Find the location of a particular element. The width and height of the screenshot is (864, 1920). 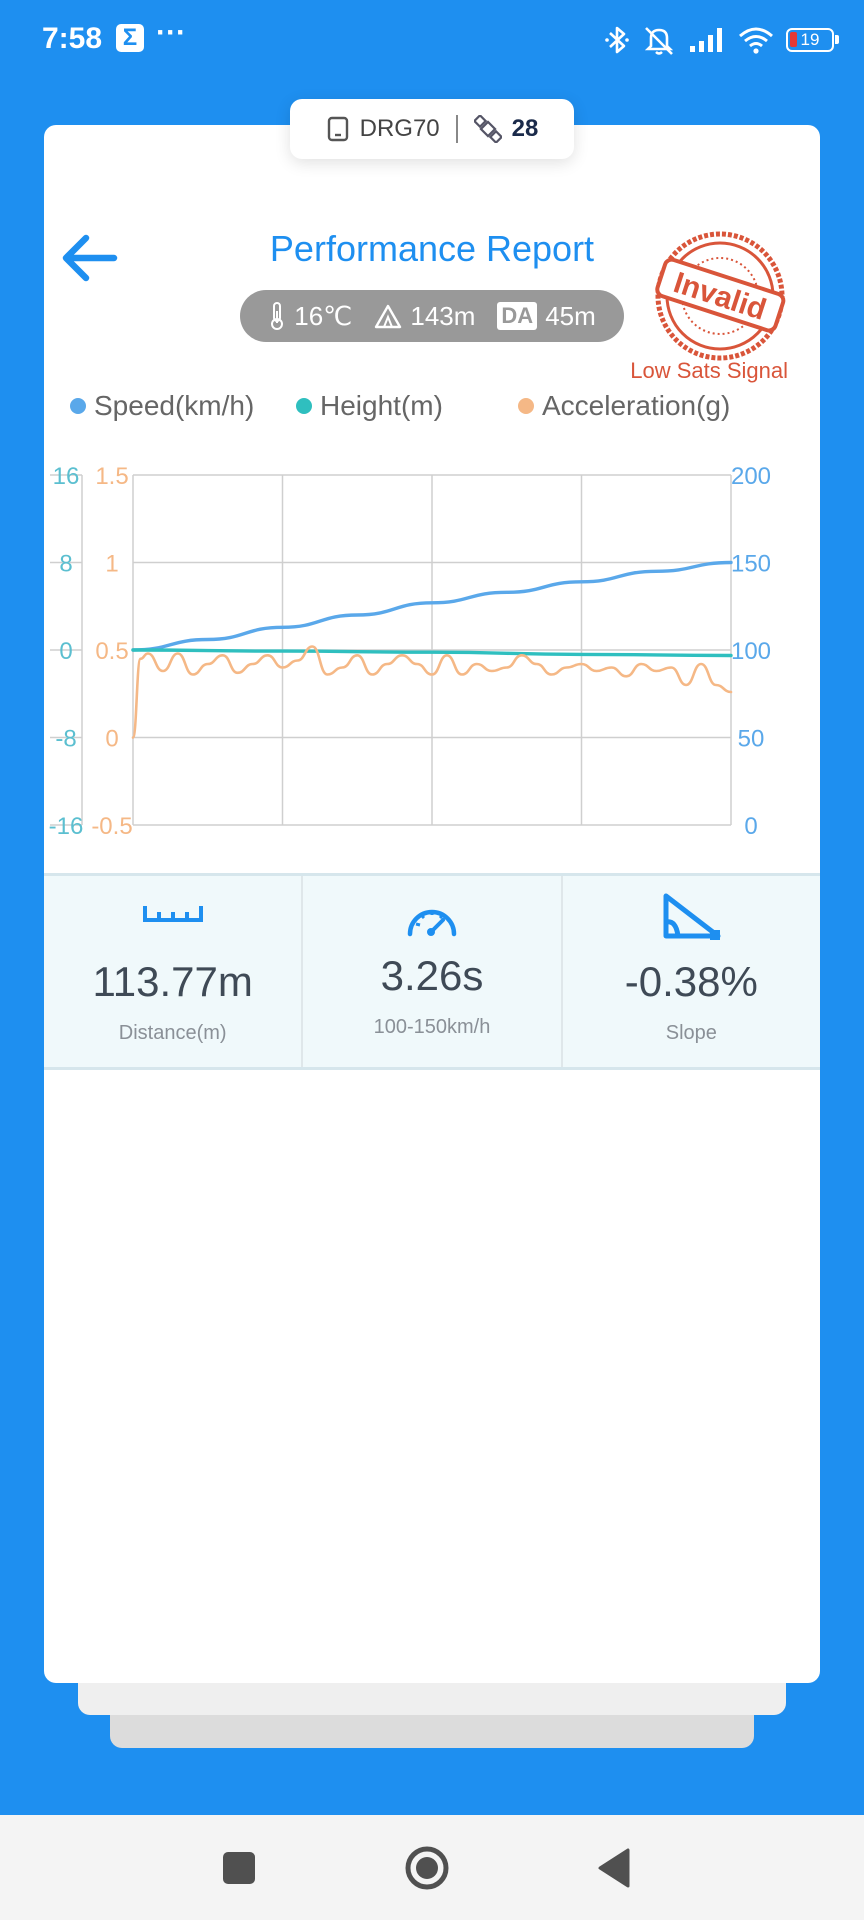

page-title: Performance Report is located at coordinates (432, 248).